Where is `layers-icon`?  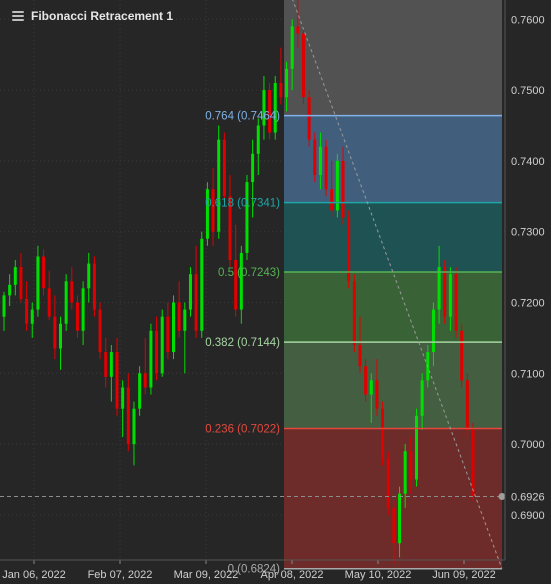
layers-icon is located at coordinates (18, 16).